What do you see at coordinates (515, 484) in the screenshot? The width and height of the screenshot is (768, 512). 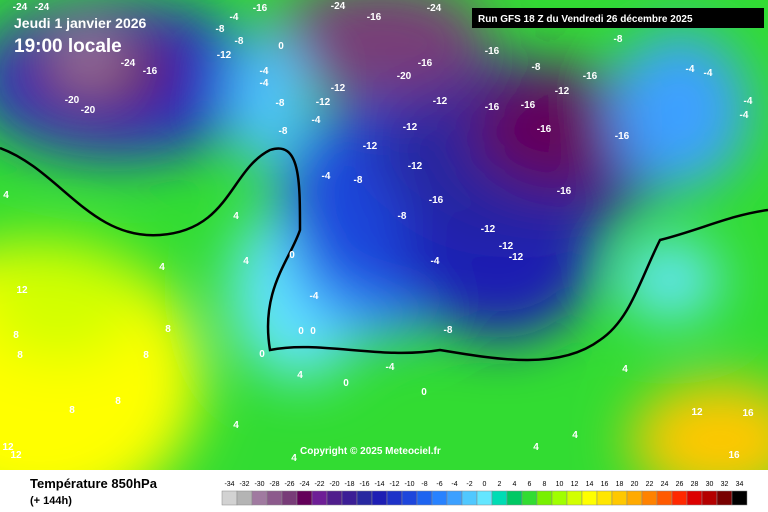 I see `scale-label: 4` at bounding box center [515, 484].